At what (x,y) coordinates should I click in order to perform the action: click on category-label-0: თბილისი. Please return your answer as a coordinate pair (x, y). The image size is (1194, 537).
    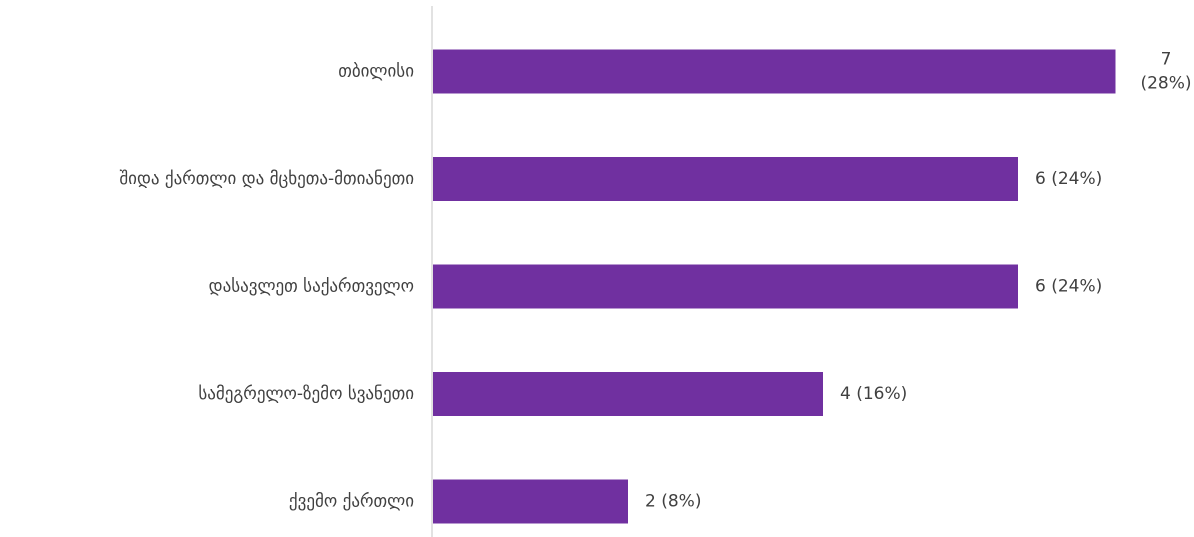
    Looking at the image, I should click on (376, 72).